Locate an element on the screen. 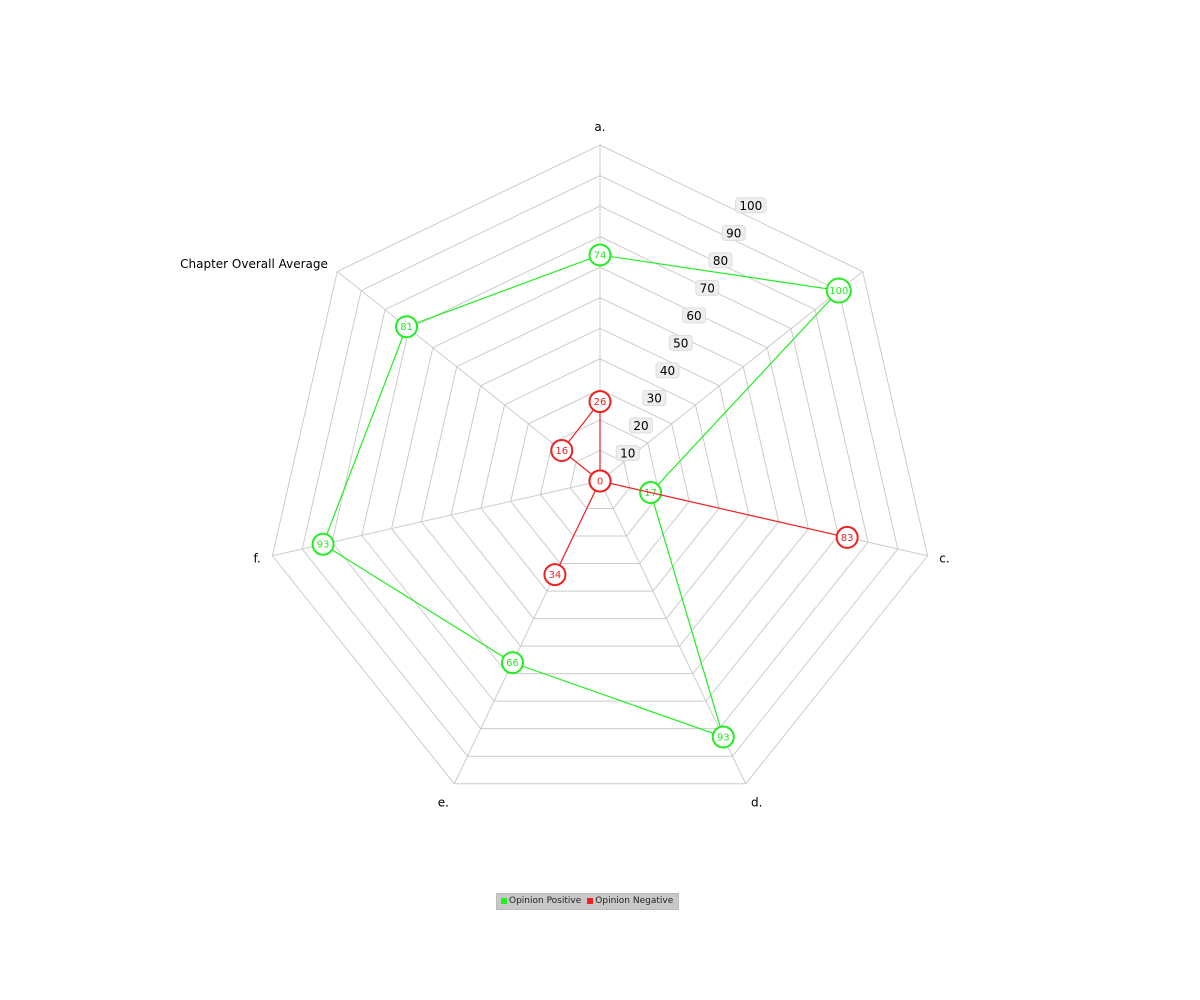 The image size is (1200, 1000). scale-tick-10: 10 is located at coordinates (627, 452).